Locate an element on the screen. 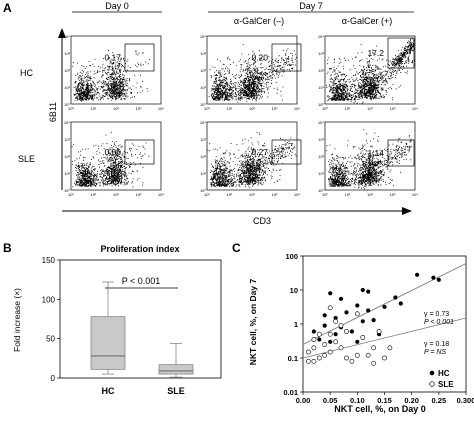  box-sle is located at coordinates (176, 360).